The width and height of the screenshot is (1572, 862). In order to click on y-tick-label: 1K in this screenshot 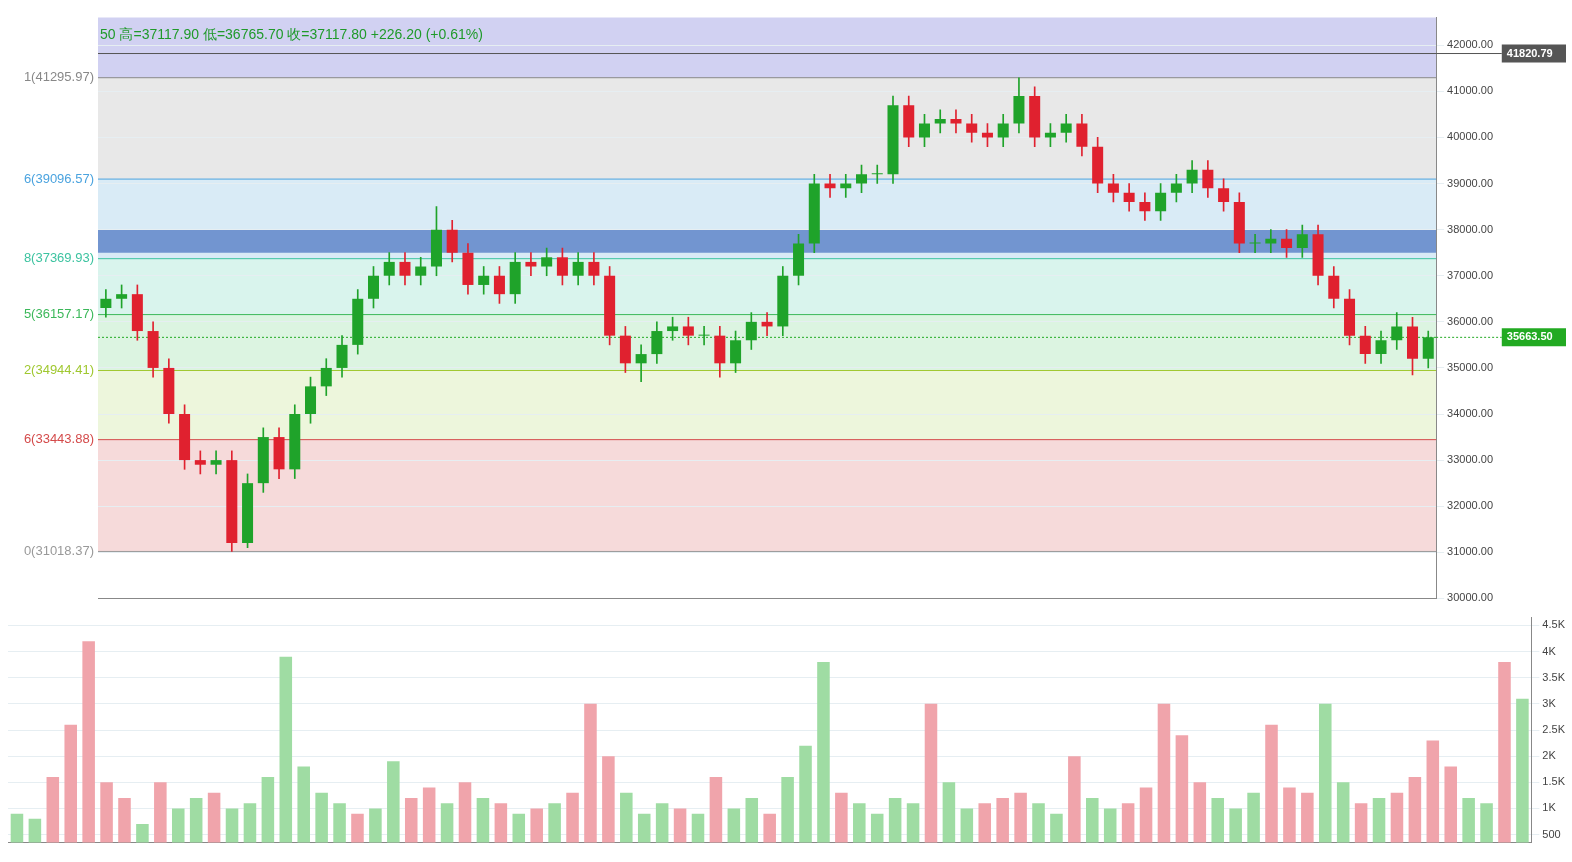, I will do `click(1549, 807)`.